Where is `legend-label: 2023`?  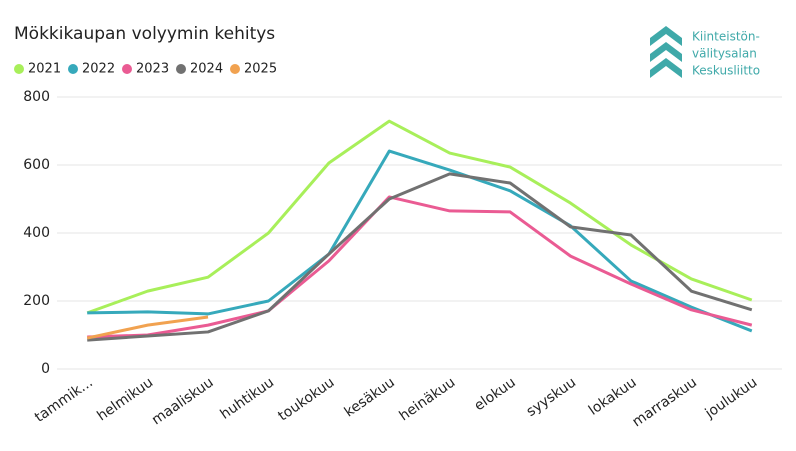
legend-label: 2023 is located at coordinates (152, 69).